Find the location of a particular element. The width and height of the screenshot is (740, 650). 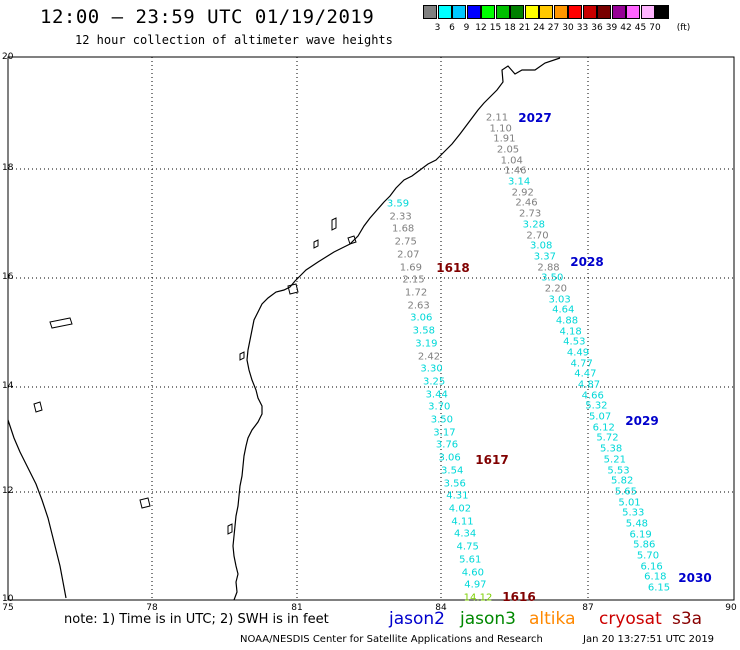

satellite-altika: altika is located at coordinates (552, 619).